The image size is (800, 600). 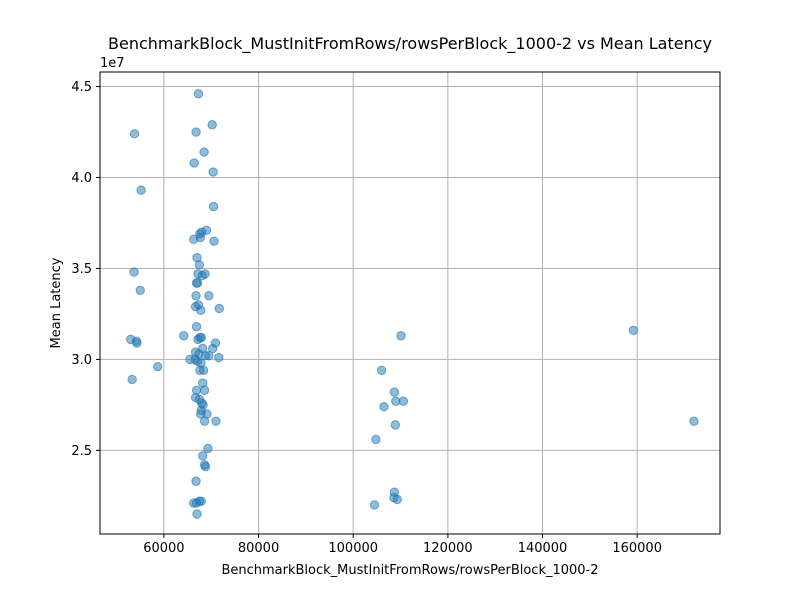 I want to click on y-axis-label: Mean Latency, so click(x=56, y=302).